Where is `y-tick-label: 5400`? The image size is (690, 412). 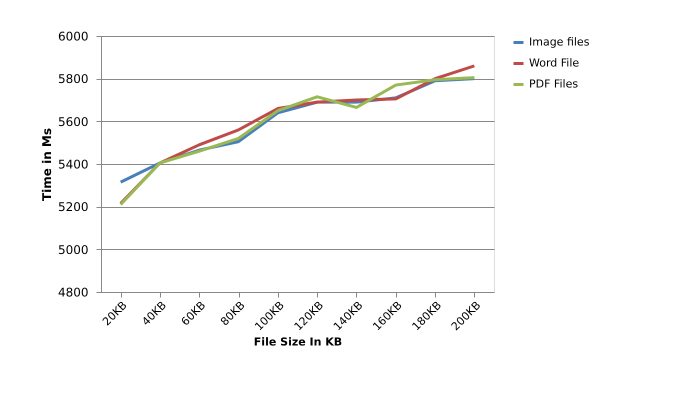
y-tick-label: 5400 is located at coordinates (73, 165).